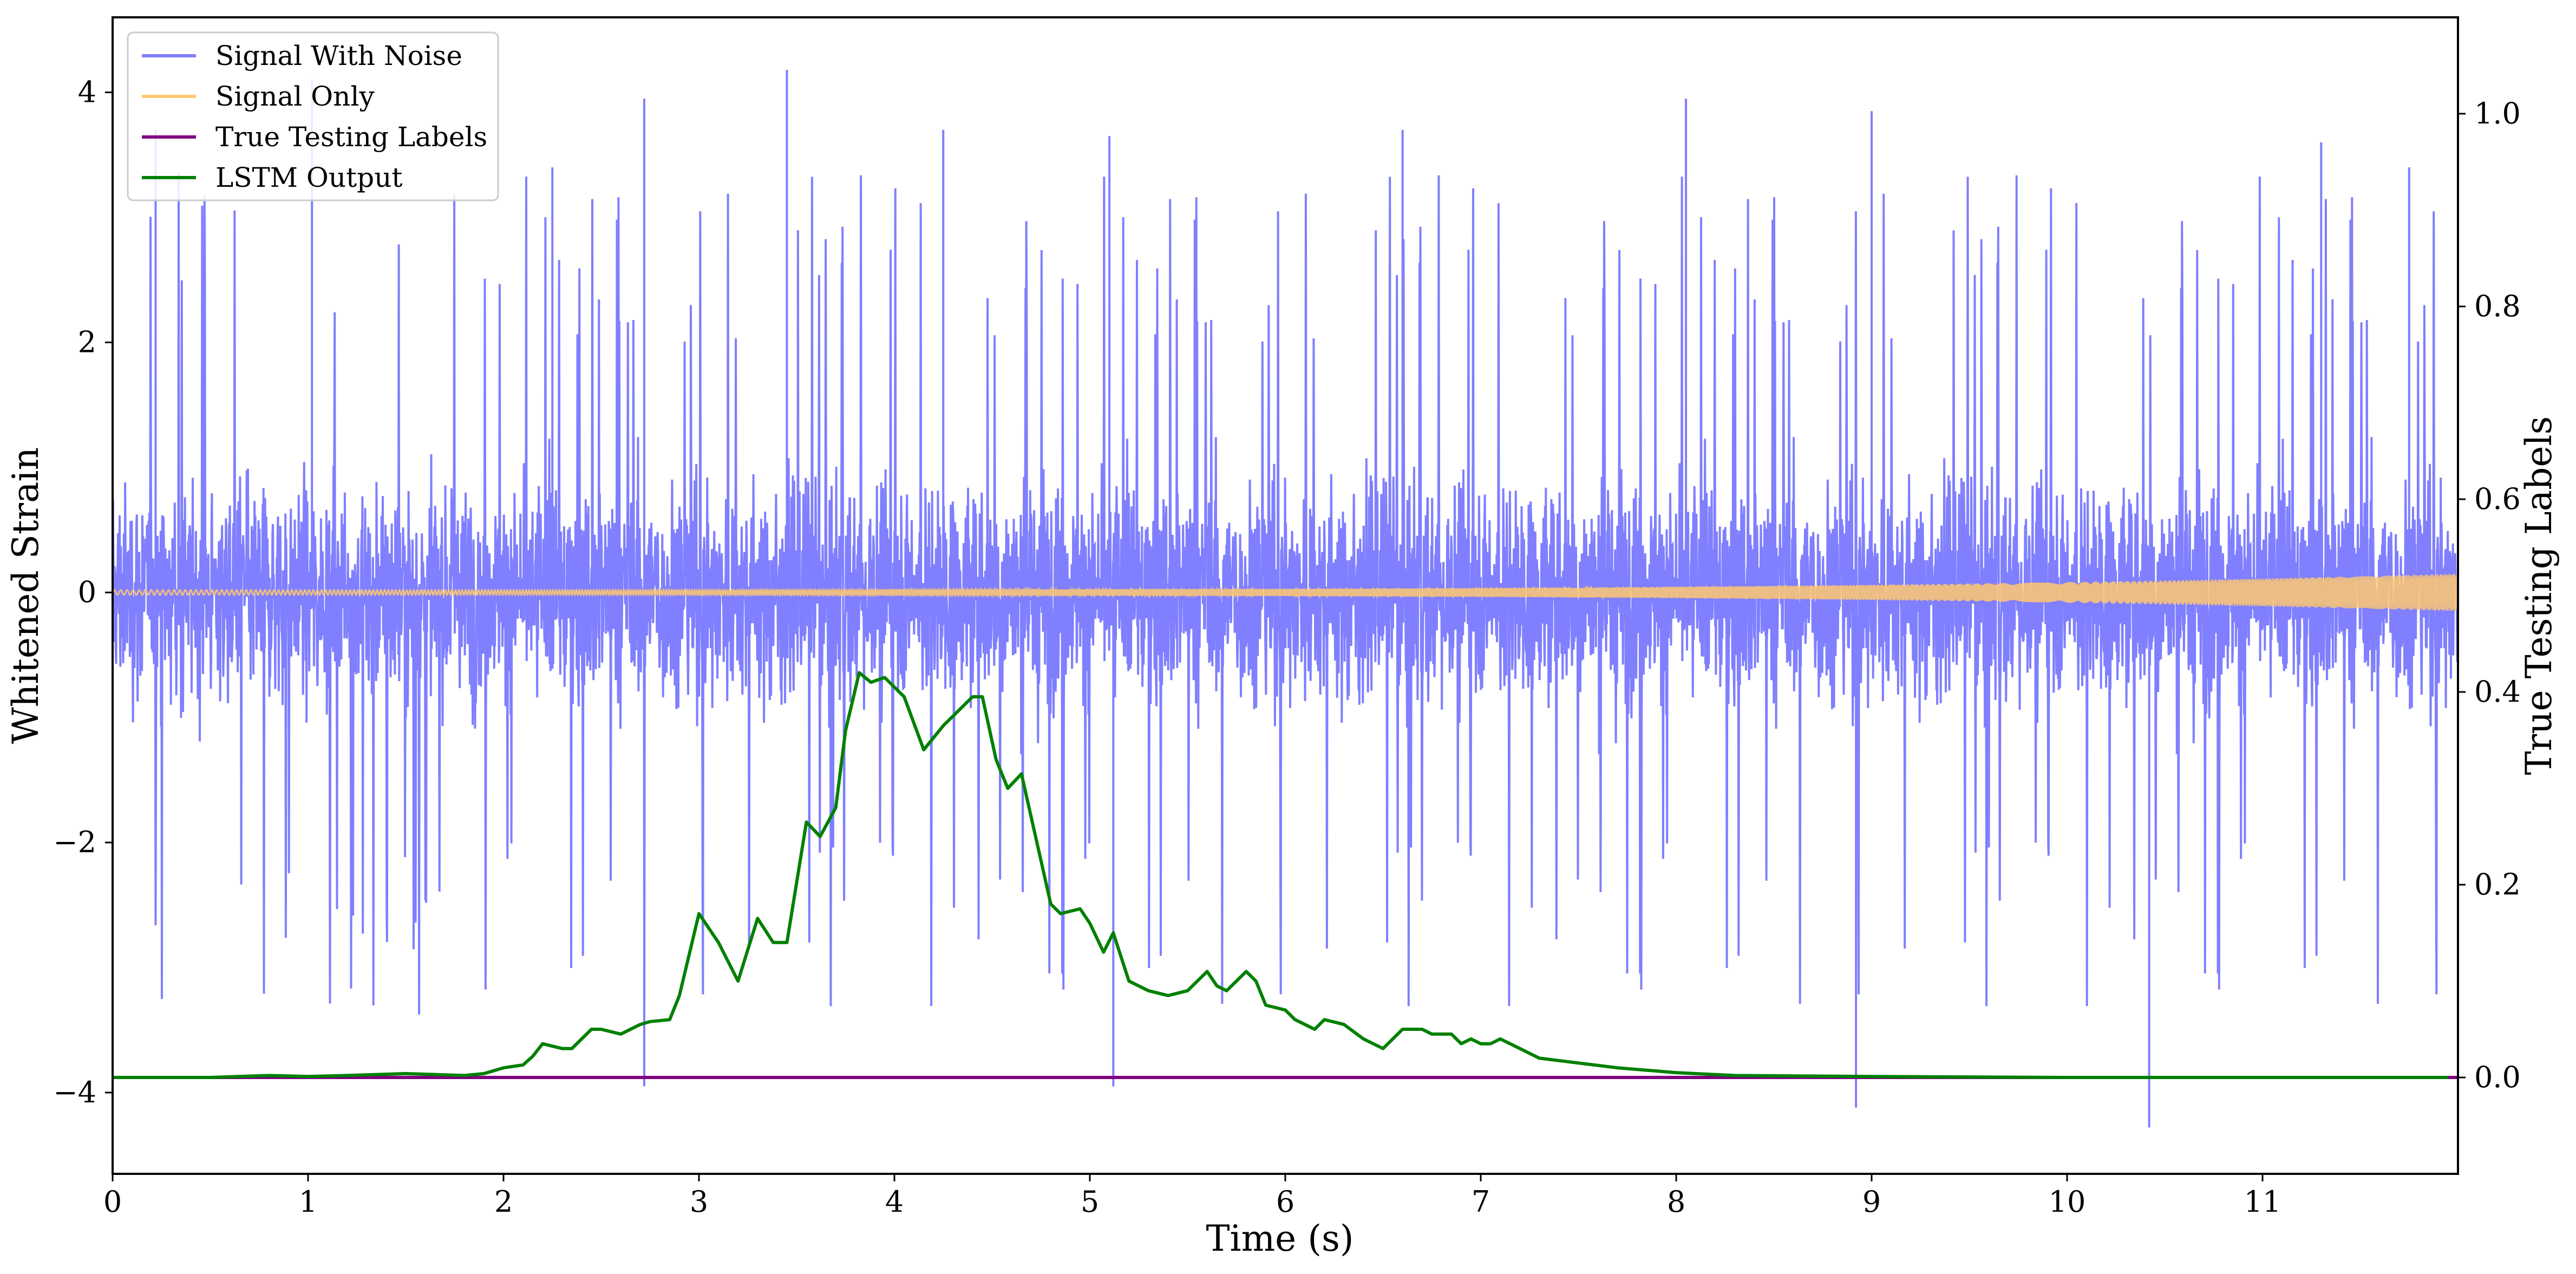 Image resolution: width=2576 pixels, height=1274 pixels. What do you see at coordinates (2497, 692) in the screenshot?
I see `y-right-tick-label-3: 0.4` at bounding box center [2497, 692].